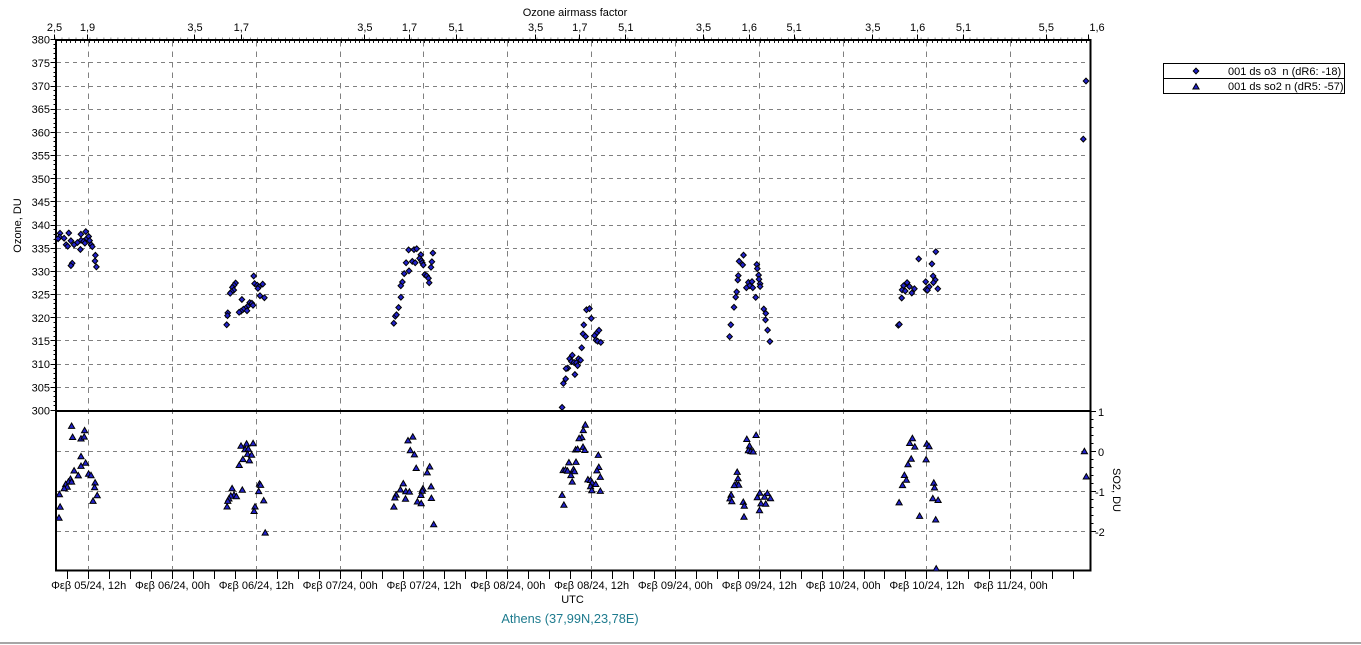 Image resolution: width=1361 pixels, height=645 pixels. What do you see at coordinates (1286, 87) in the screenshot?
I see `svg-text: 001 ds so2 n (dR5: -57)` at bounding box center [1286, 87].